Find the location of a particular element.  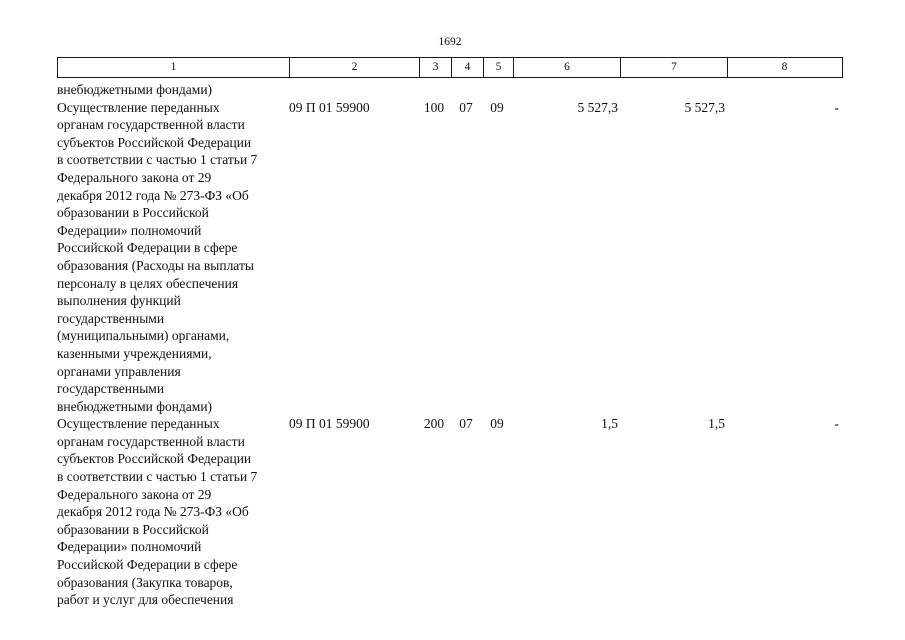

cell-expense-type: 200 is located at coordinates (434, 424).